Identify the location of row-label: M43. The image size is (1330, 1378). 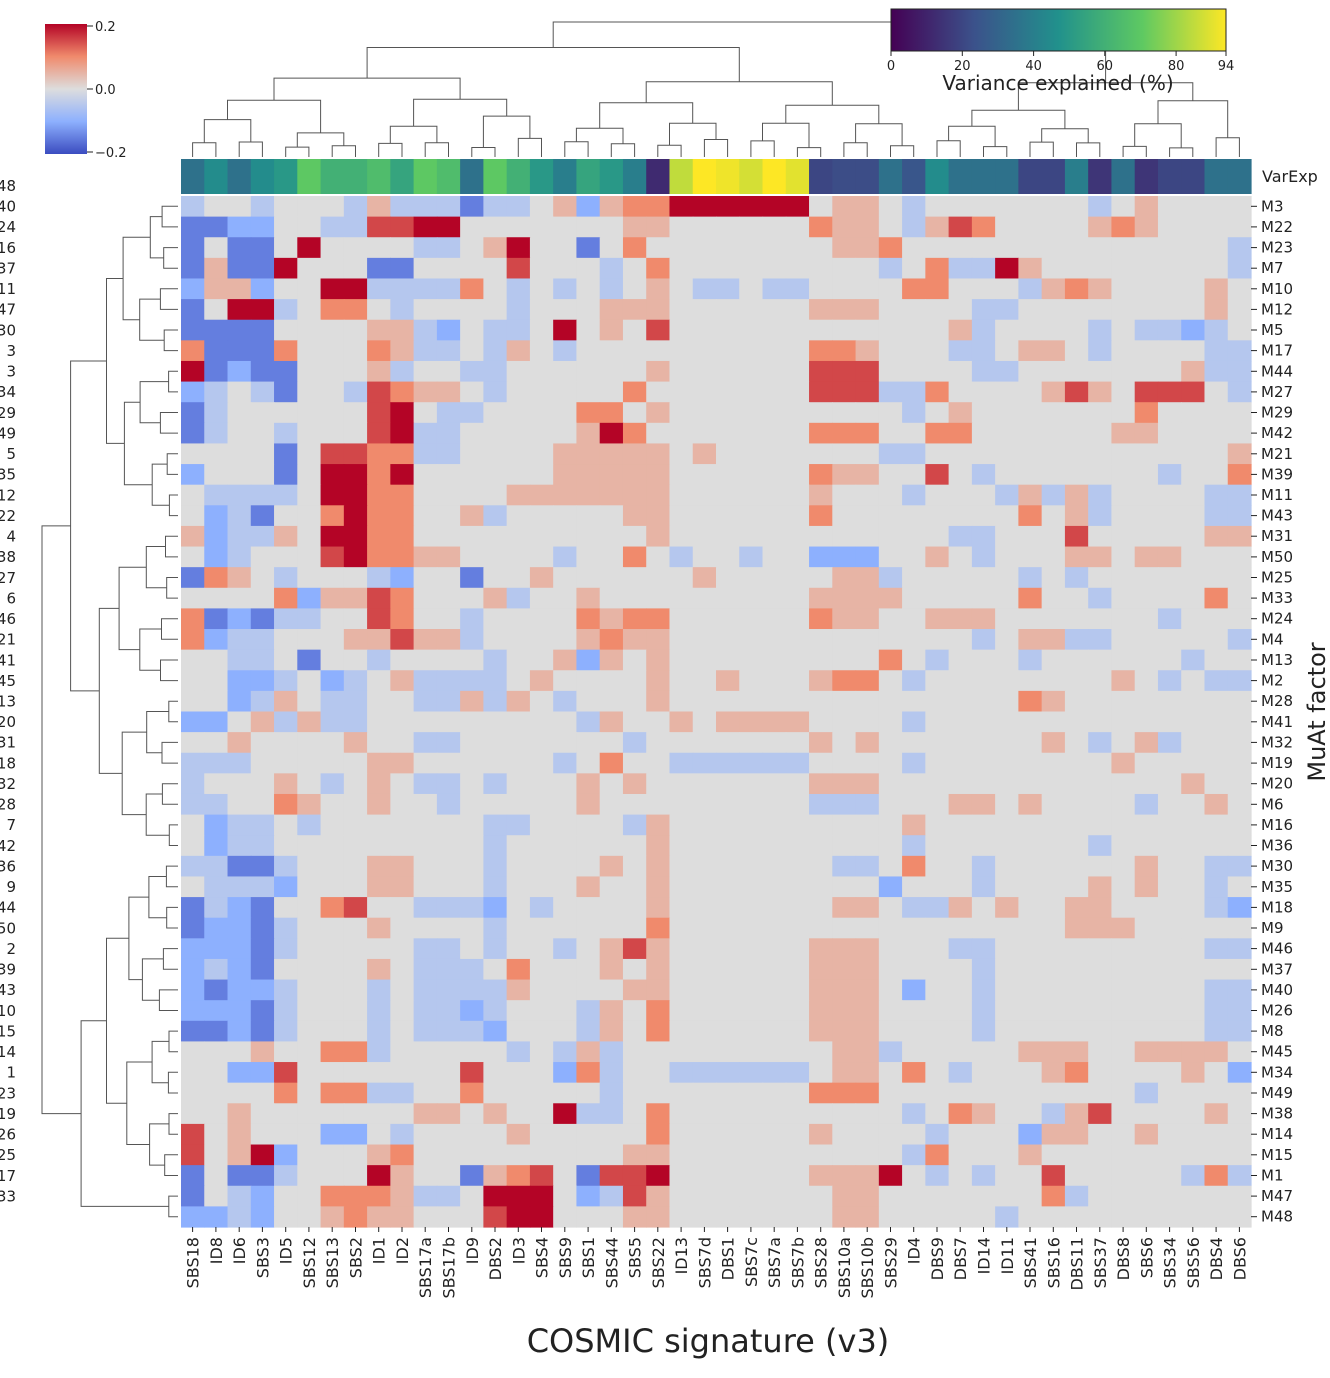
(1277, 516).